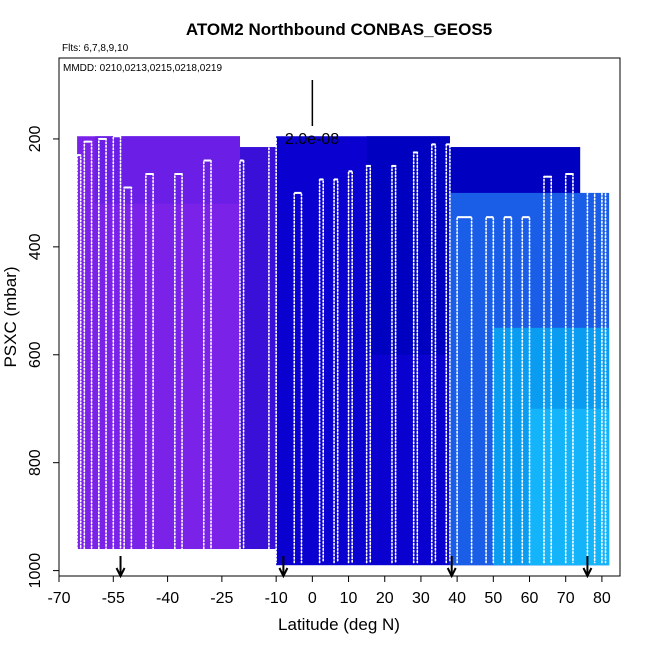 This screenshot has width=650, height=650. I want to click on x-tick-label-4: -10, so click(276, 598).